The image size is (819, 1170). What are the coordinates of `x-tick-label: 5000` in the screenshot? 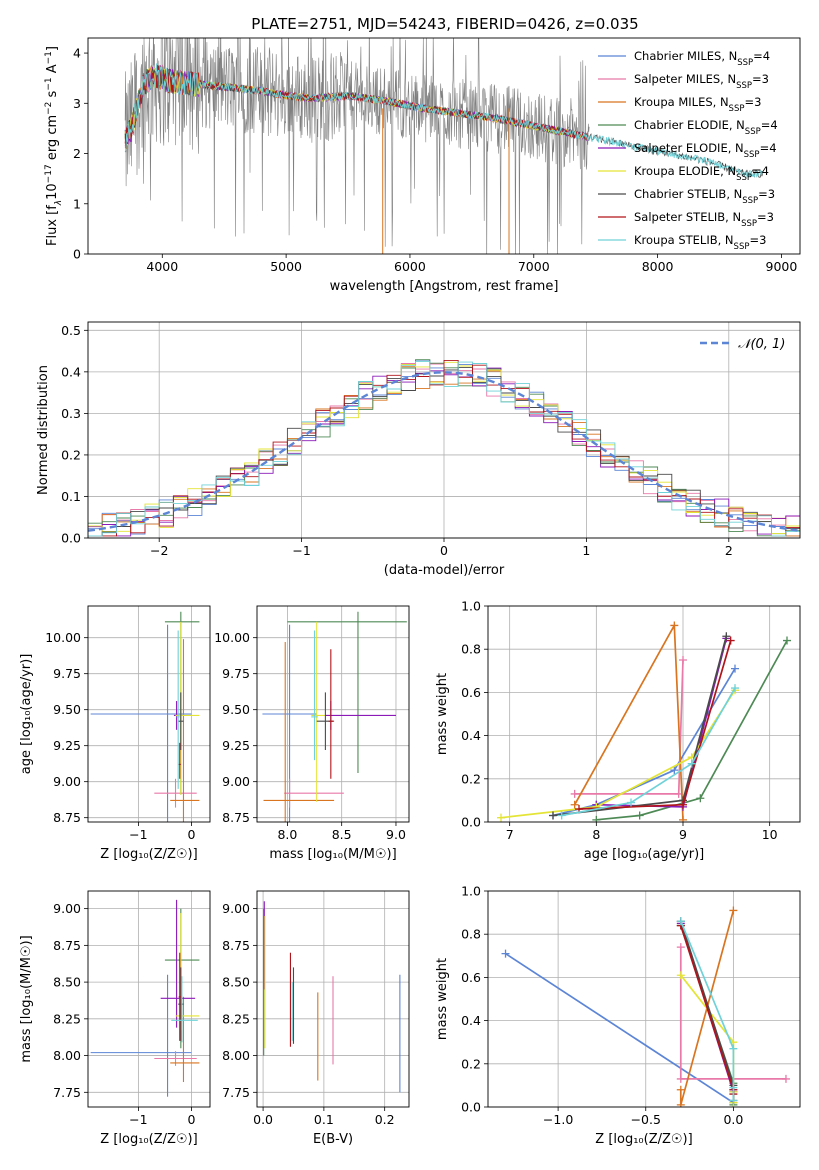 It's located at (286, 266).